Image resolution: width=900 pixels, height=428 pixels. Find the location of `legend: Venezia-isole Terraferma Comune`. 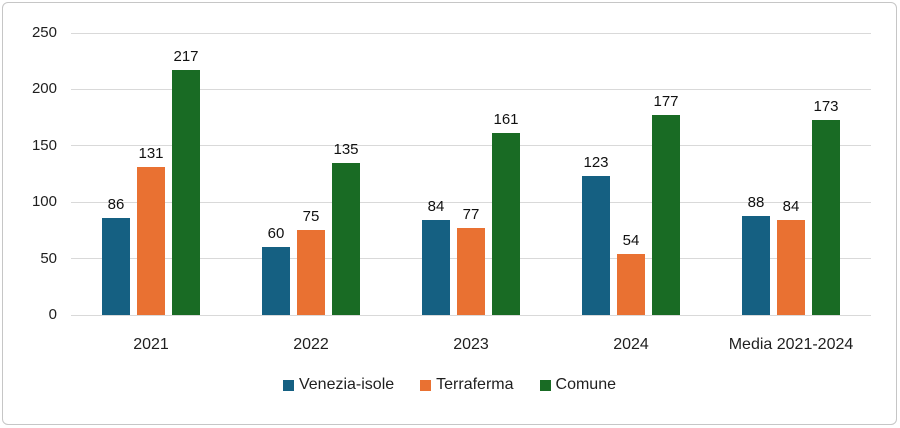

legend: Venezia-isole Terraferma Comune is located at coordinates (449, 385).